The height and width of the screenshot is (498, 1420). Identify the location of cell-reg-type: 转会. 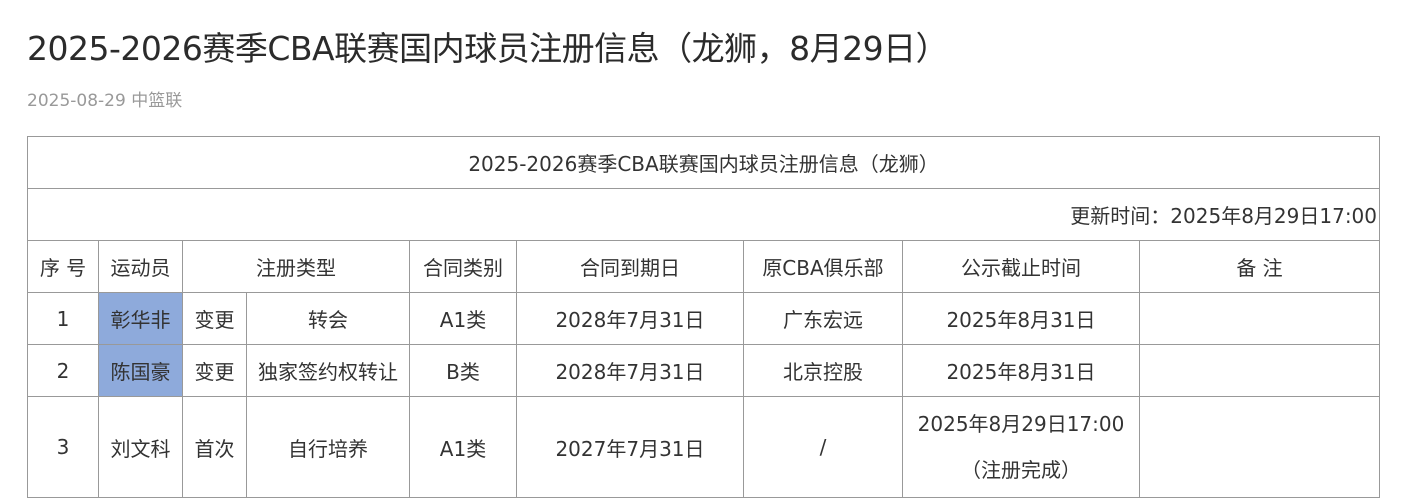
(328, 318).